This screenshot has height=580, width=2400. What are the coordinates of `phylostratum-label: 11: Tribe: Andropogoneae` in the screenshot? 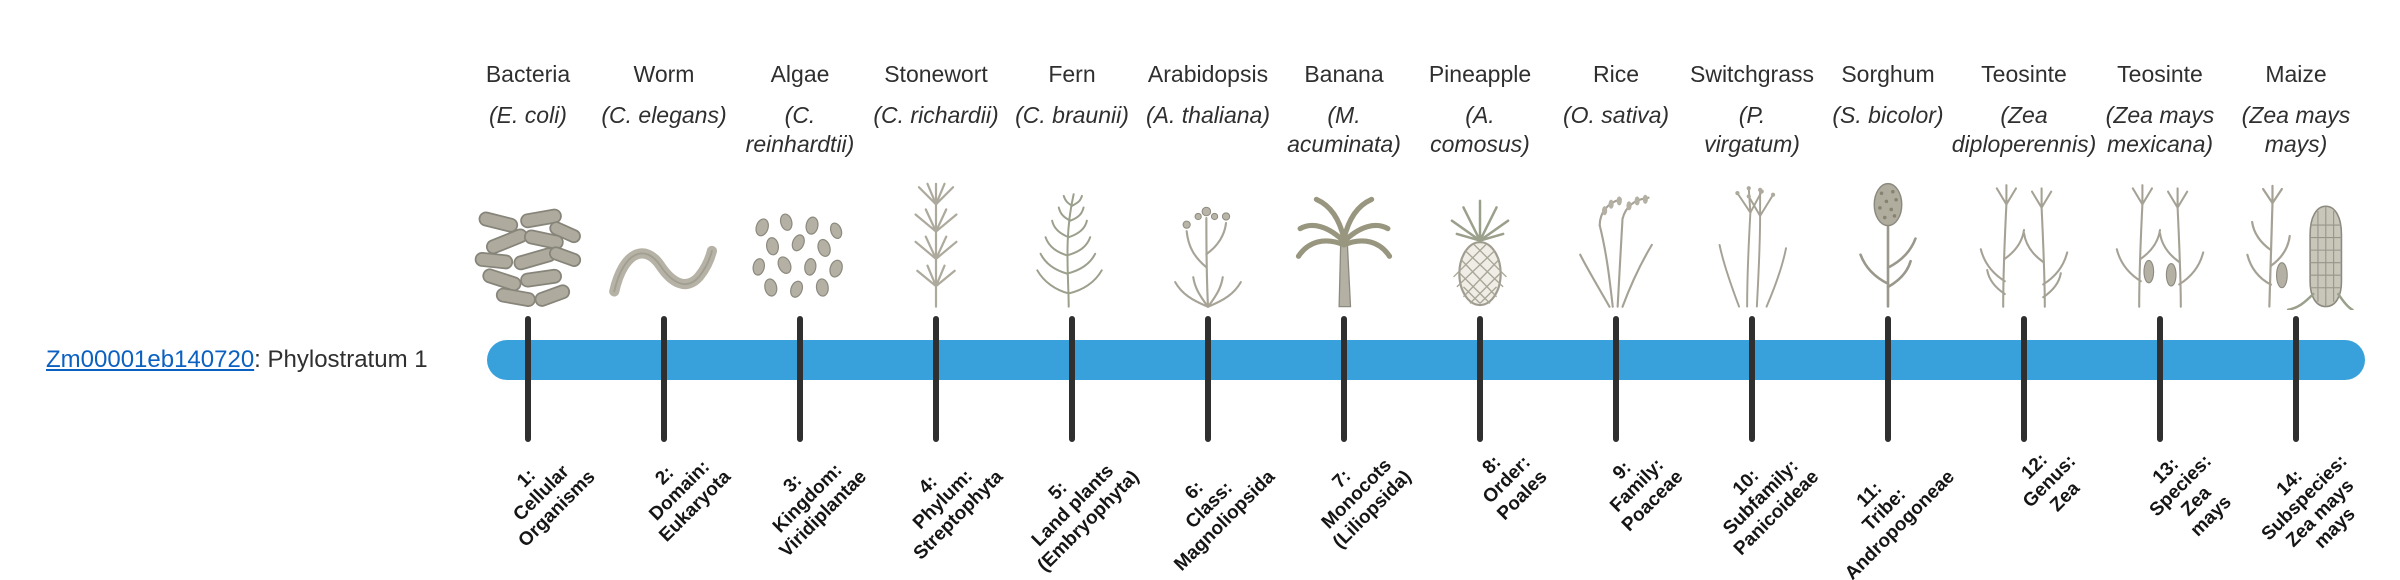 It's located at (1900, 523).